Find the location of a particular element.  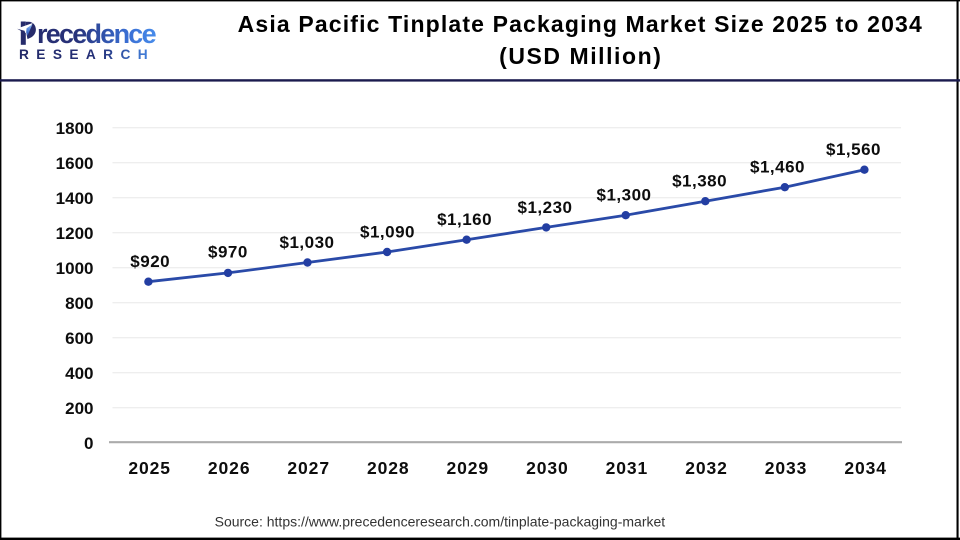

svg-text: $1,090 is located at coordinates (387, 231).